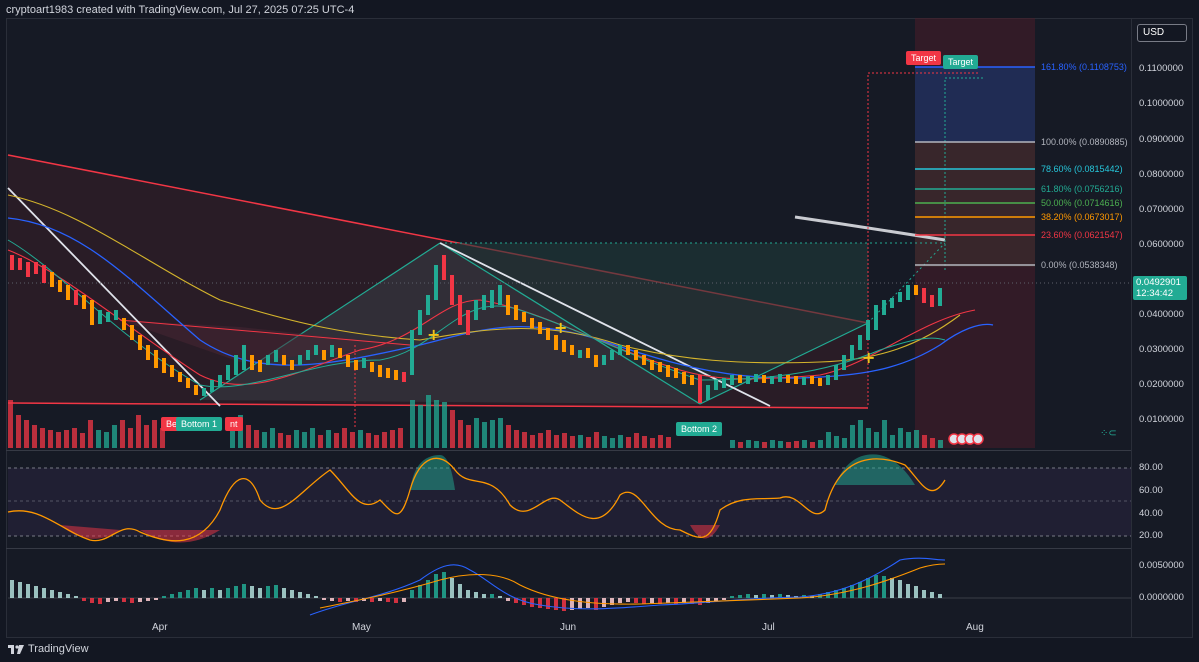  I want to click on brand-name: TradingView, so click(58, 649).